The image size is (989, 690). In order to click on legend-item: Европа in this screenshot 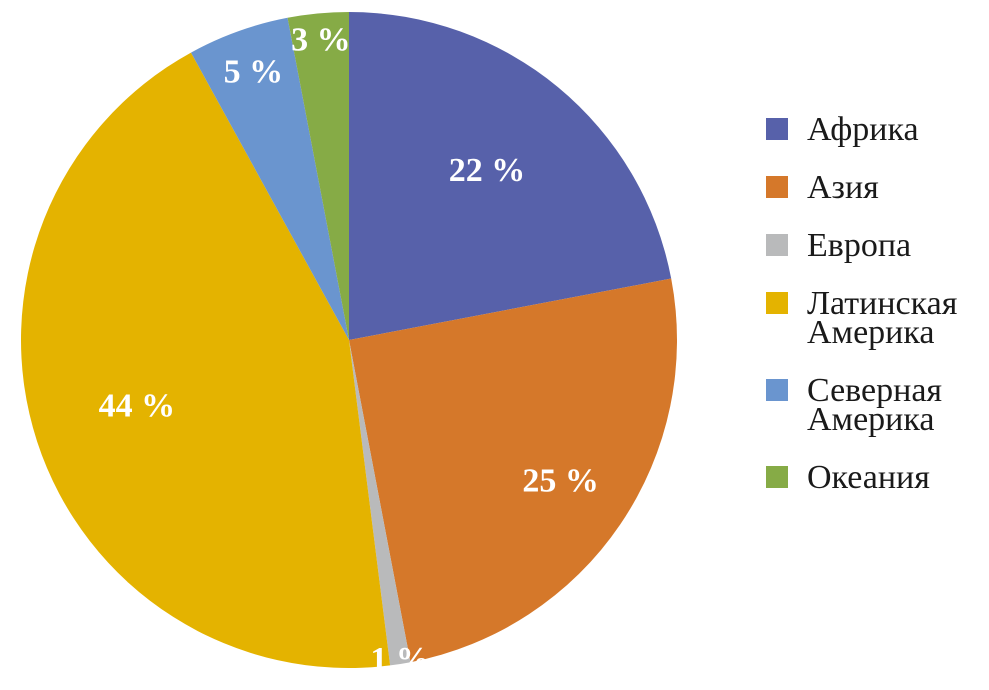, I will do `click(877, 242)`.